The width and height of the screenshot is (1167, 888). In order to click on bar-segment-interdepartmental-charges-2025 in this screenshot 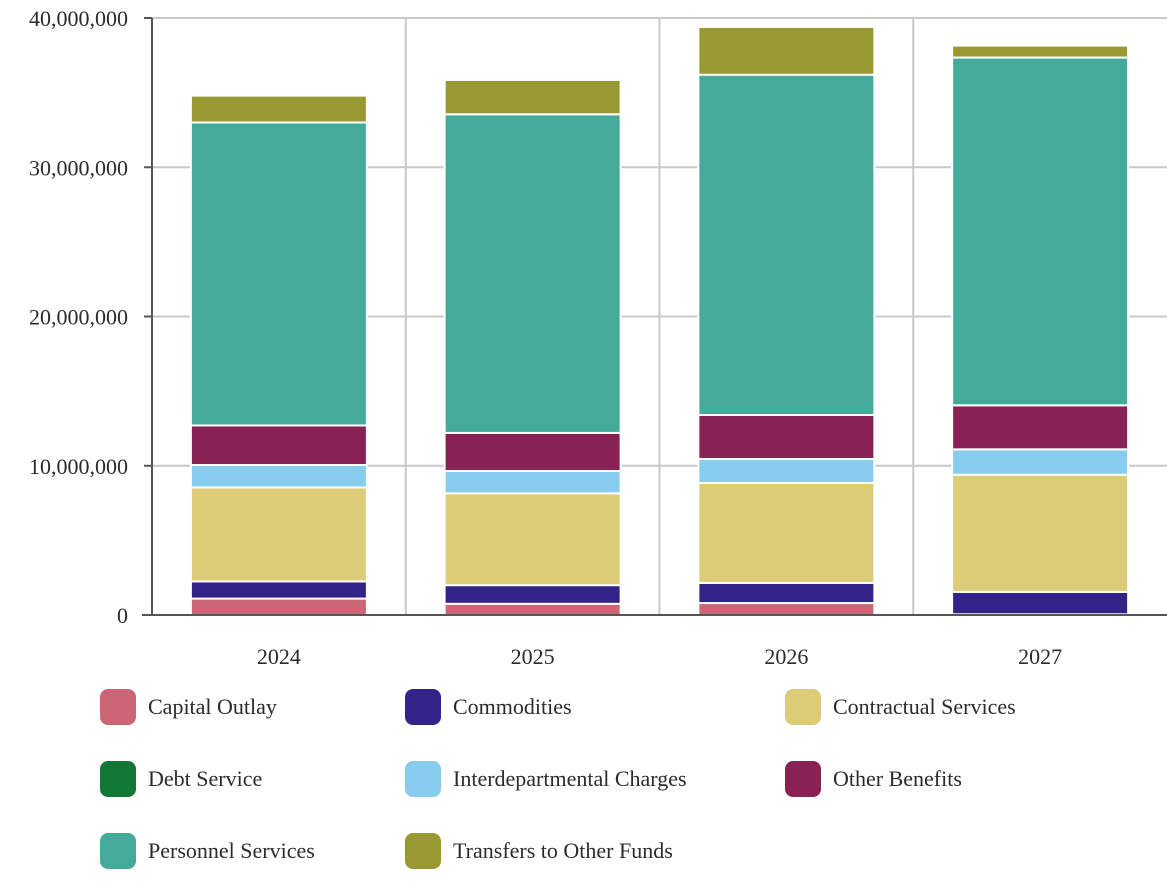, I will do `click(532, 482)`.